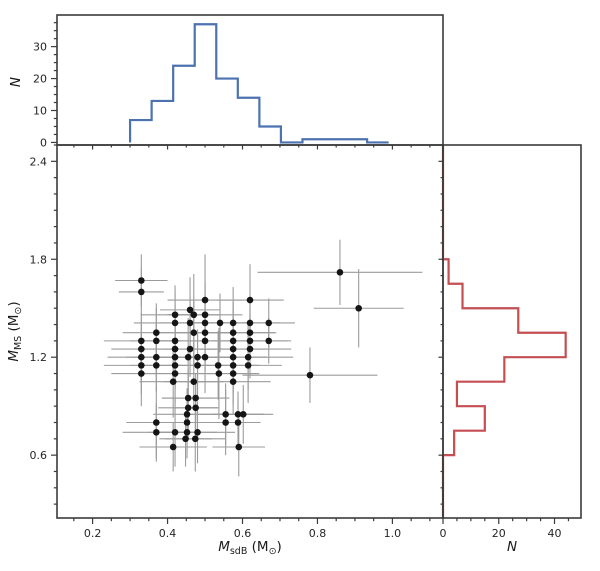 The height and width of the screenshot is (571, 600). I want to click on axis-tick-label: 0.8, so click(318, 533).